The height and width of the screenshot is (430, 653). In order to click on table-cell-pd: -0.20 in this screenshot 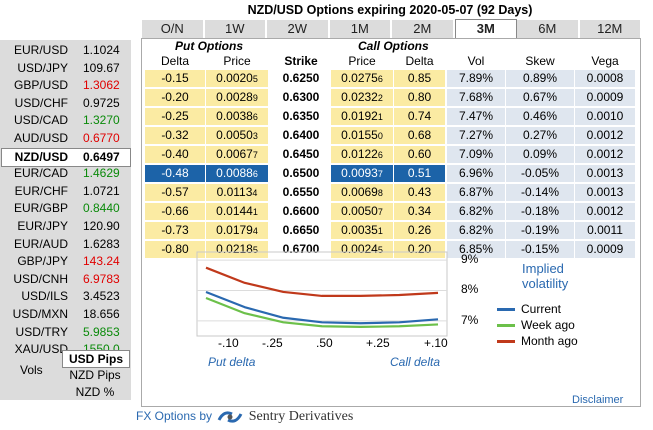, I will do `click(175, 97)`.